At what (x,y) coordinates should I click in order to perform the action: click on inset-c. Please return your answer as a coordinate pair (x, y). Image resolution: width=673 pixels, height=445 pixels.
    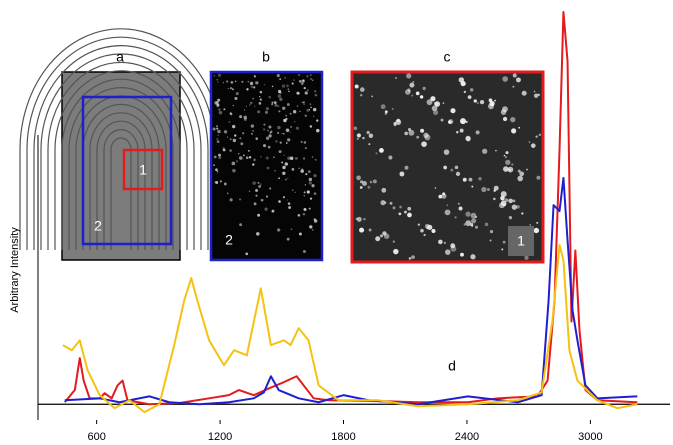
    Looking at the image, I should click on (447, 167).